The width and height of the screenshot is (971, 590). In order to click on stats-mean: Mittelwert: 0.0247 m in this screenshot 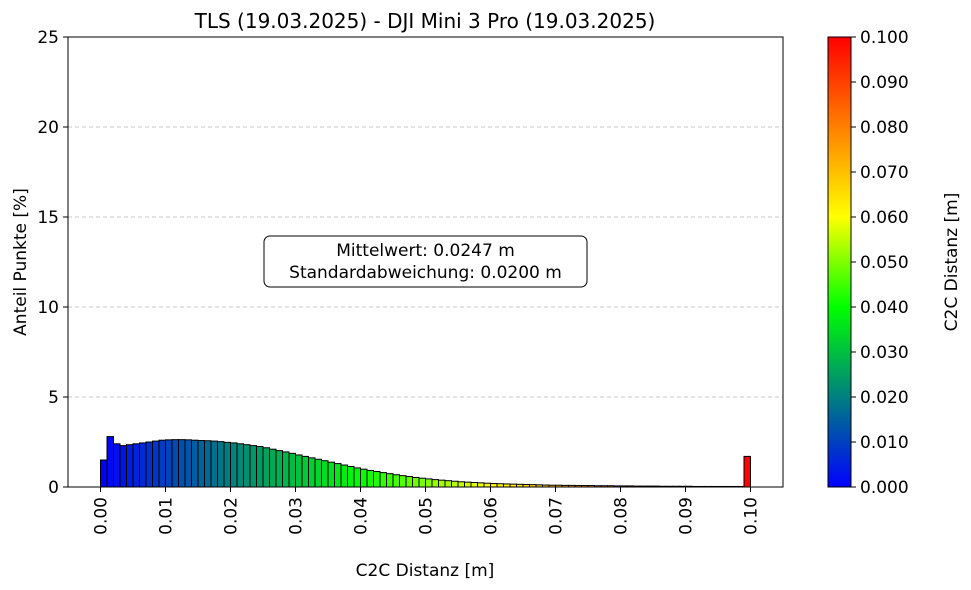, I will do `click(425, 251)`.